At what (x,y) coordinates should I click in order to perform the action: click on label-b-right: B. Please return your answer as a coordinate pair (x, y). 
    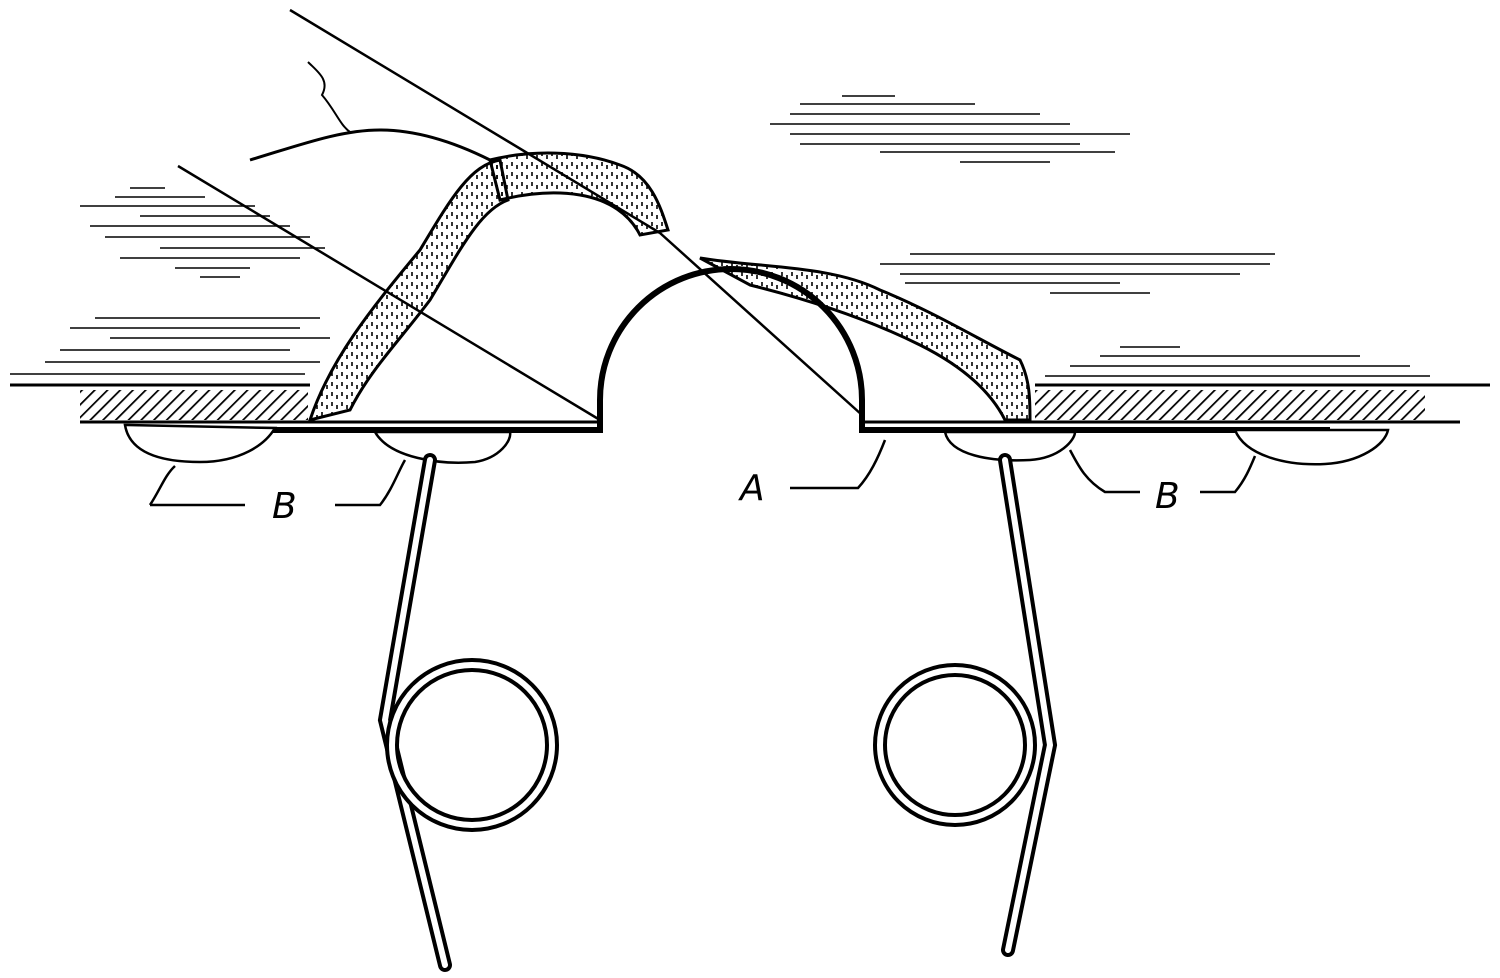
    Looking at the image, I should click on (1167, 496).